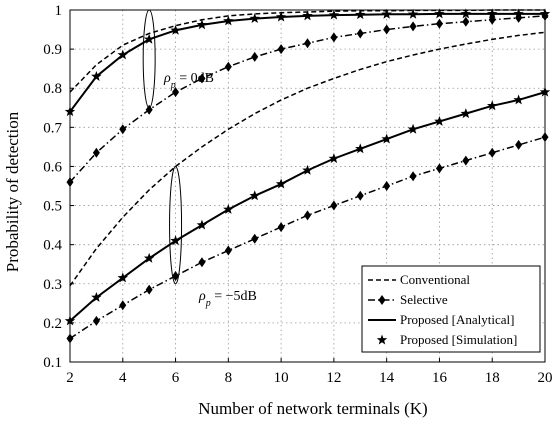 Image resolution: width=557 pixels, height=424 pixels. Describe the element at coordinates (162, 147) in the screenshot. I see `annotation-ellipses` at that location.